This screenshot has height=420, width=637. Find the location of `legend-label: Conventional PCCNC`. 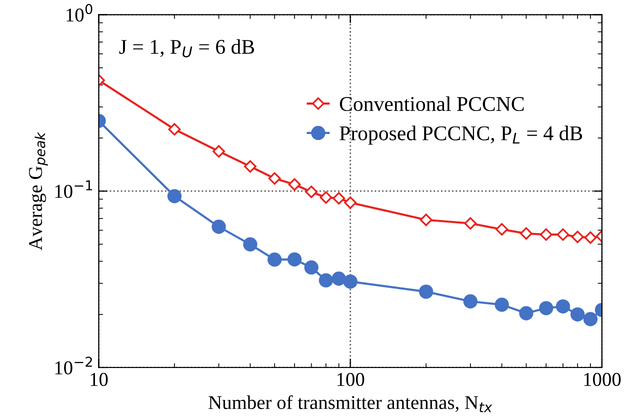

legend-label: Conventional PCCNC is located at coordinates (432, 104).